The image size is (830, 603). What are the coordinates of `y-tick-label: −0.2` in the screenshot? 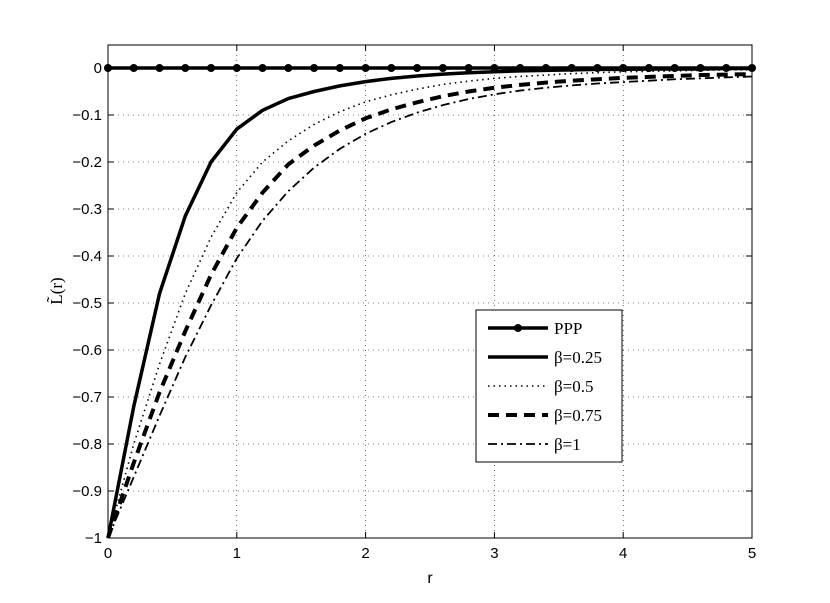 It's located at (87, 162).